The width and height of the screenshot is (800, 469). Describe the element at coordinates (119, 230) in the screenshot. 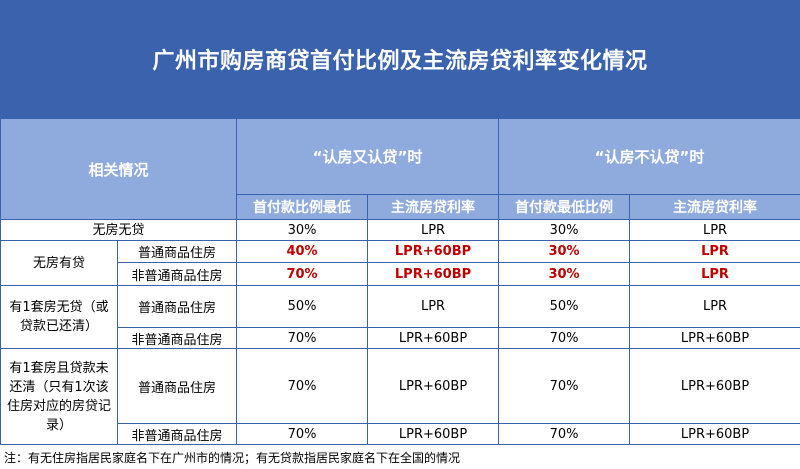

I see `row-category: 无房无贷` at that location.